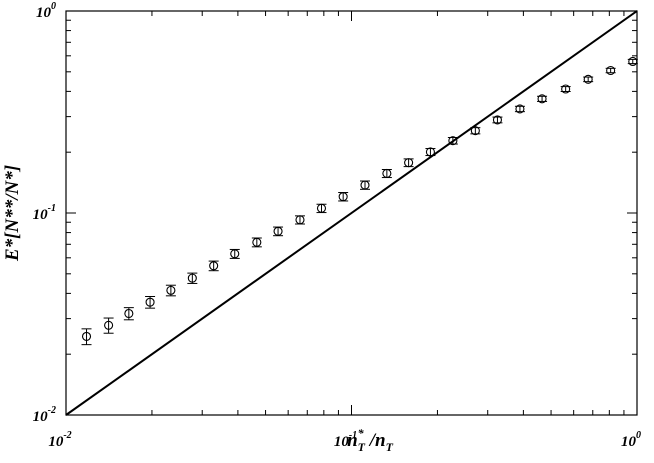 The height and width of the screenshot is (463, 654). Describe the element at coordinates (370, 440) in the screenshot. I see `x-axis-title: n* T /nT` at that location.